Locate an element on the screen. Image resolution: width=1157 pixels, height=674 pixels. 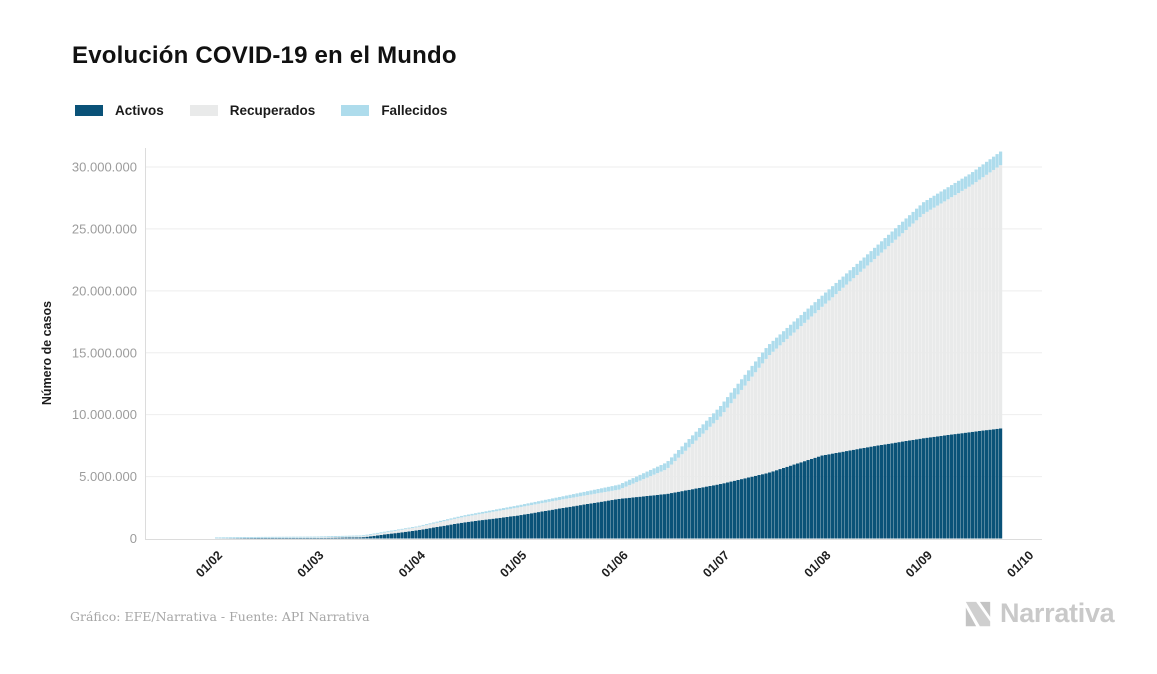
legend: Activos Recuperados Fallecidos is located at coordinates (261, 110).